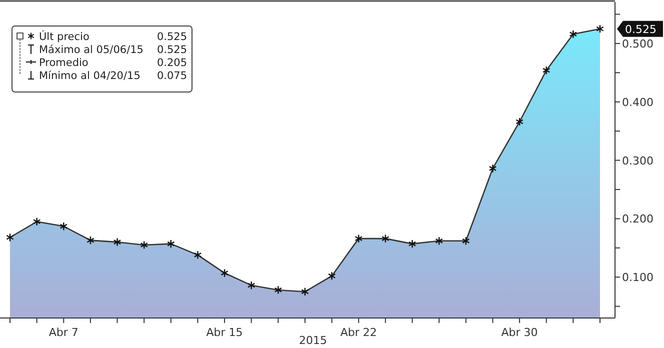 This screenshot has height=348, width=664. Describe the element at coordinates (171, 63) in the screenshot. I see `annotation: 0.205` at that location.